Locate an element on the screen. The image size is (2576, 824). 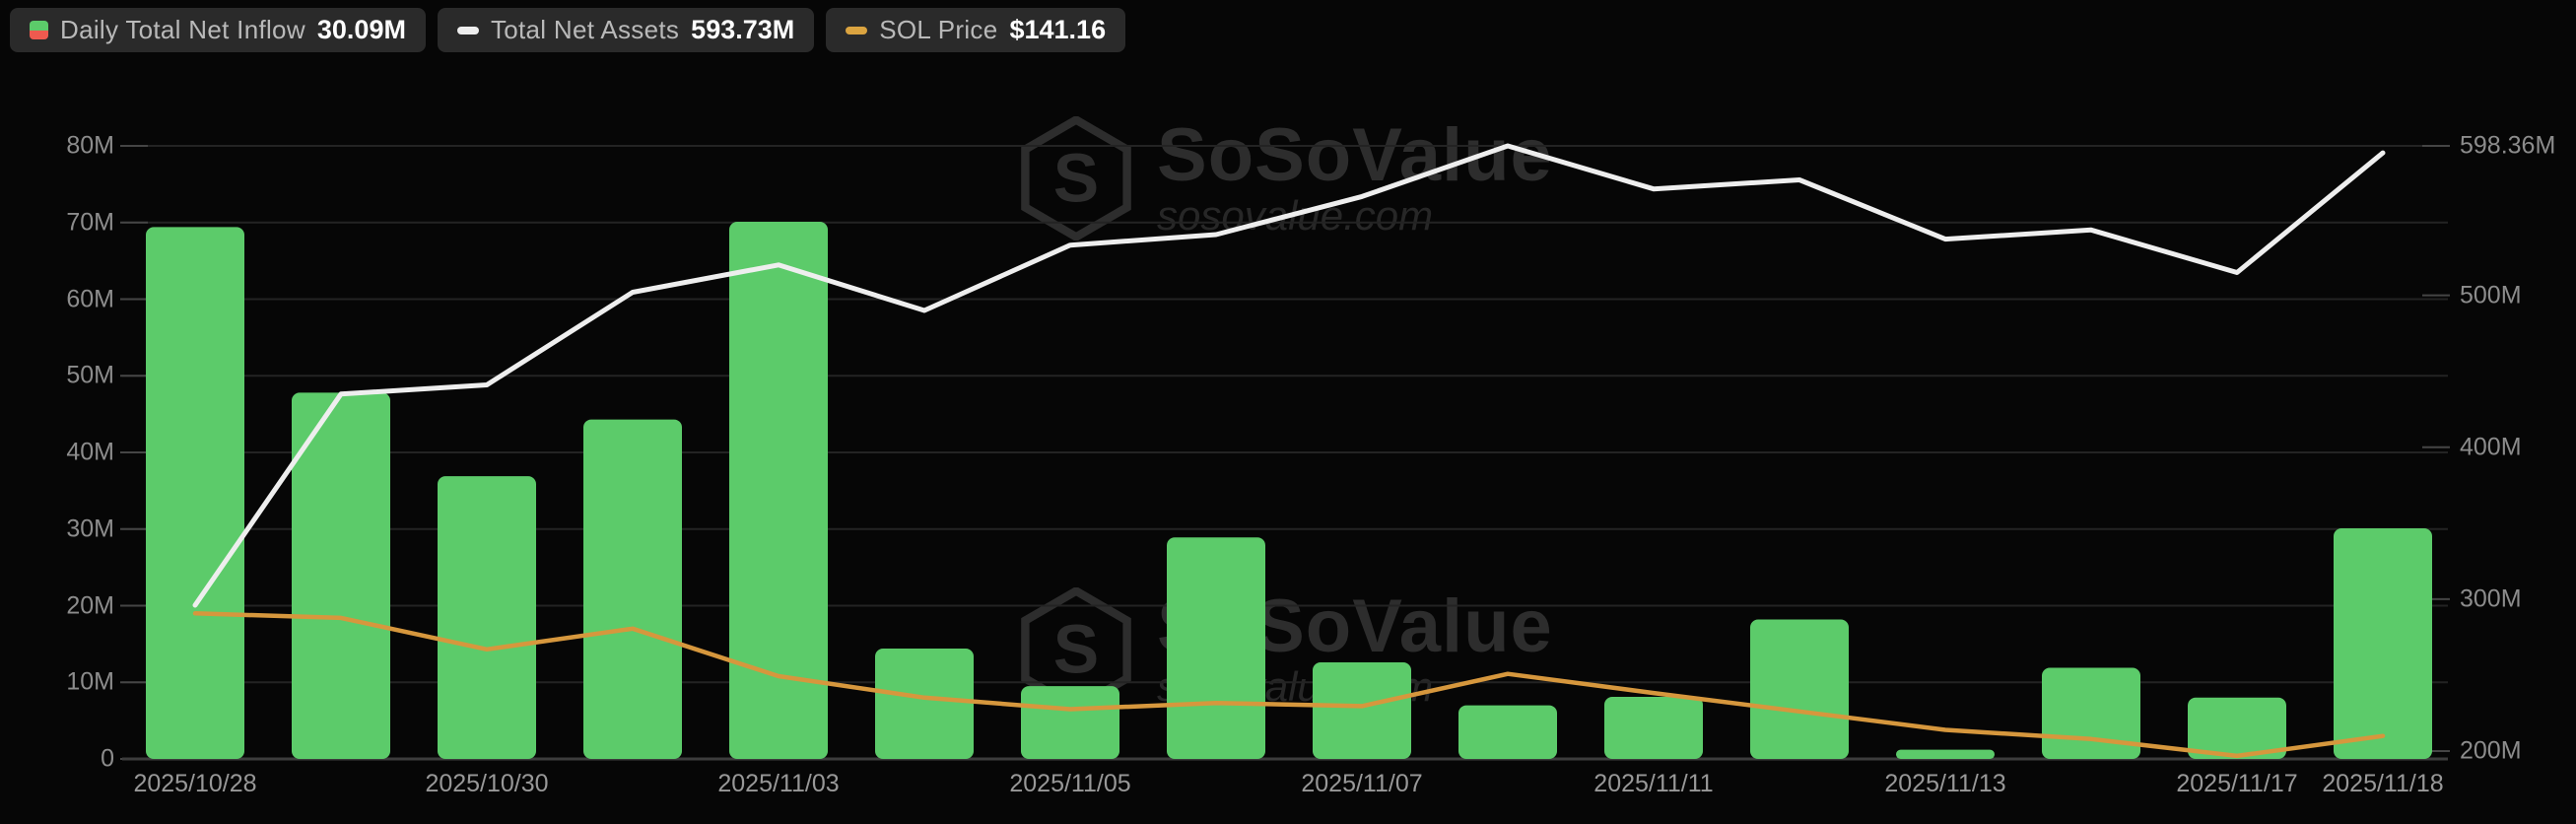
legend-assets-label: Total Net Assets is located at coordinates (585, 29).